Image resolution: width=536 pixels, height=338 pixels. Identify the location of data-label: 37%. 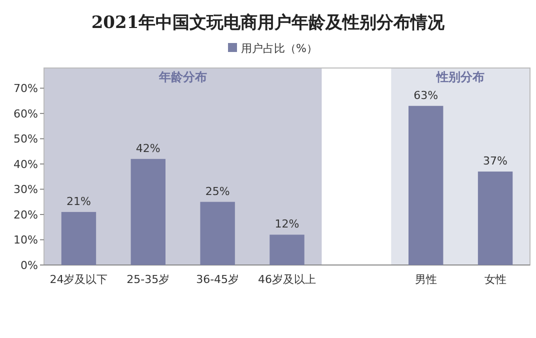
(495, 161).